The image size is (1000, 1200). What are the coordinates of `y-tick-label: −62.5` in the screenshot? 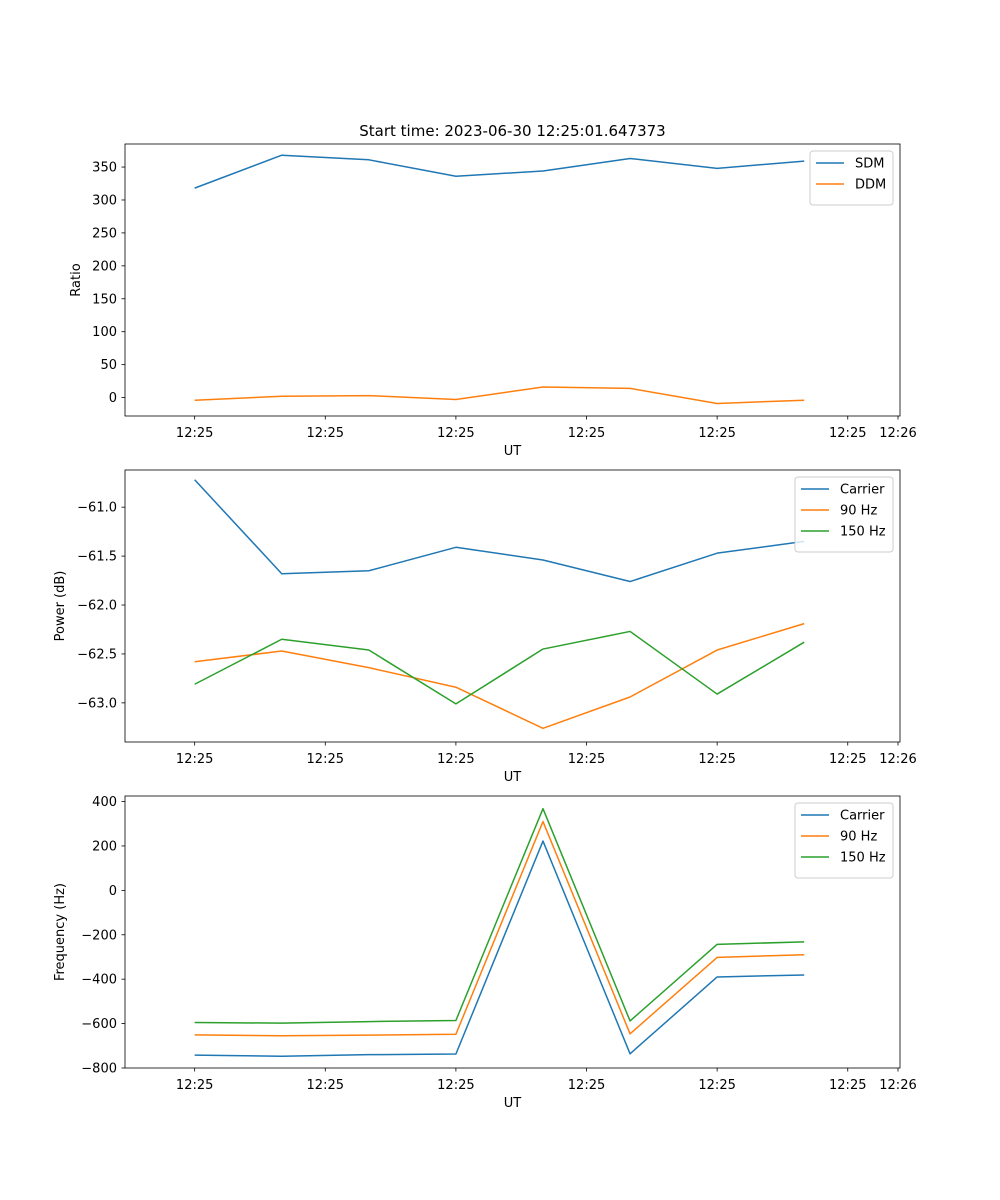 It's located at (97, 654).